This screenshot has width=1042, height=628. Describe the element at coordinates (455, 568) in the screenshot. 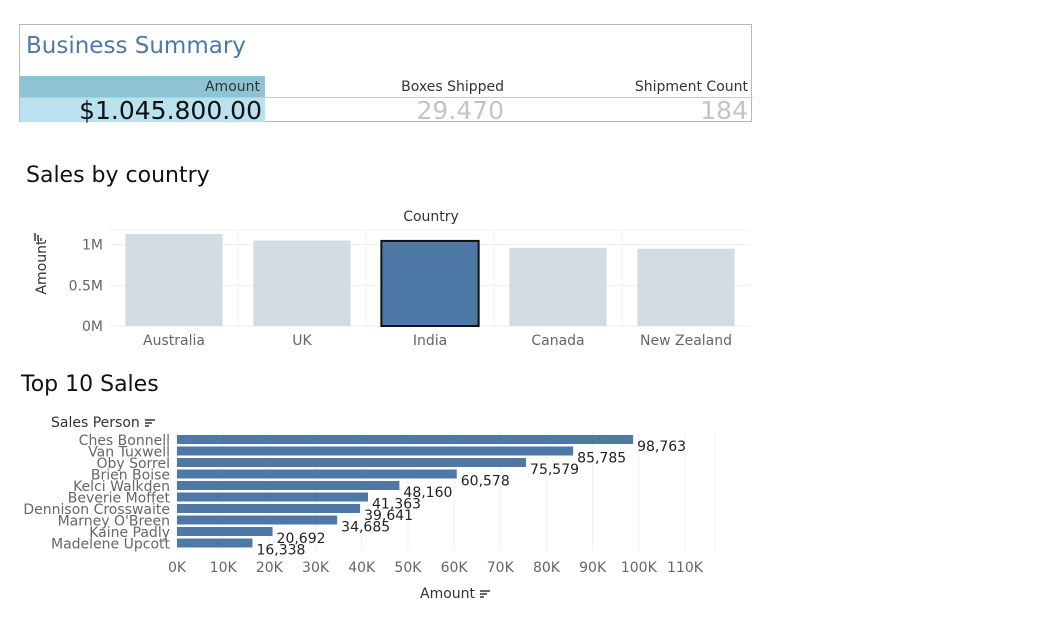

I see `x-tick-label: 60K` at that location.